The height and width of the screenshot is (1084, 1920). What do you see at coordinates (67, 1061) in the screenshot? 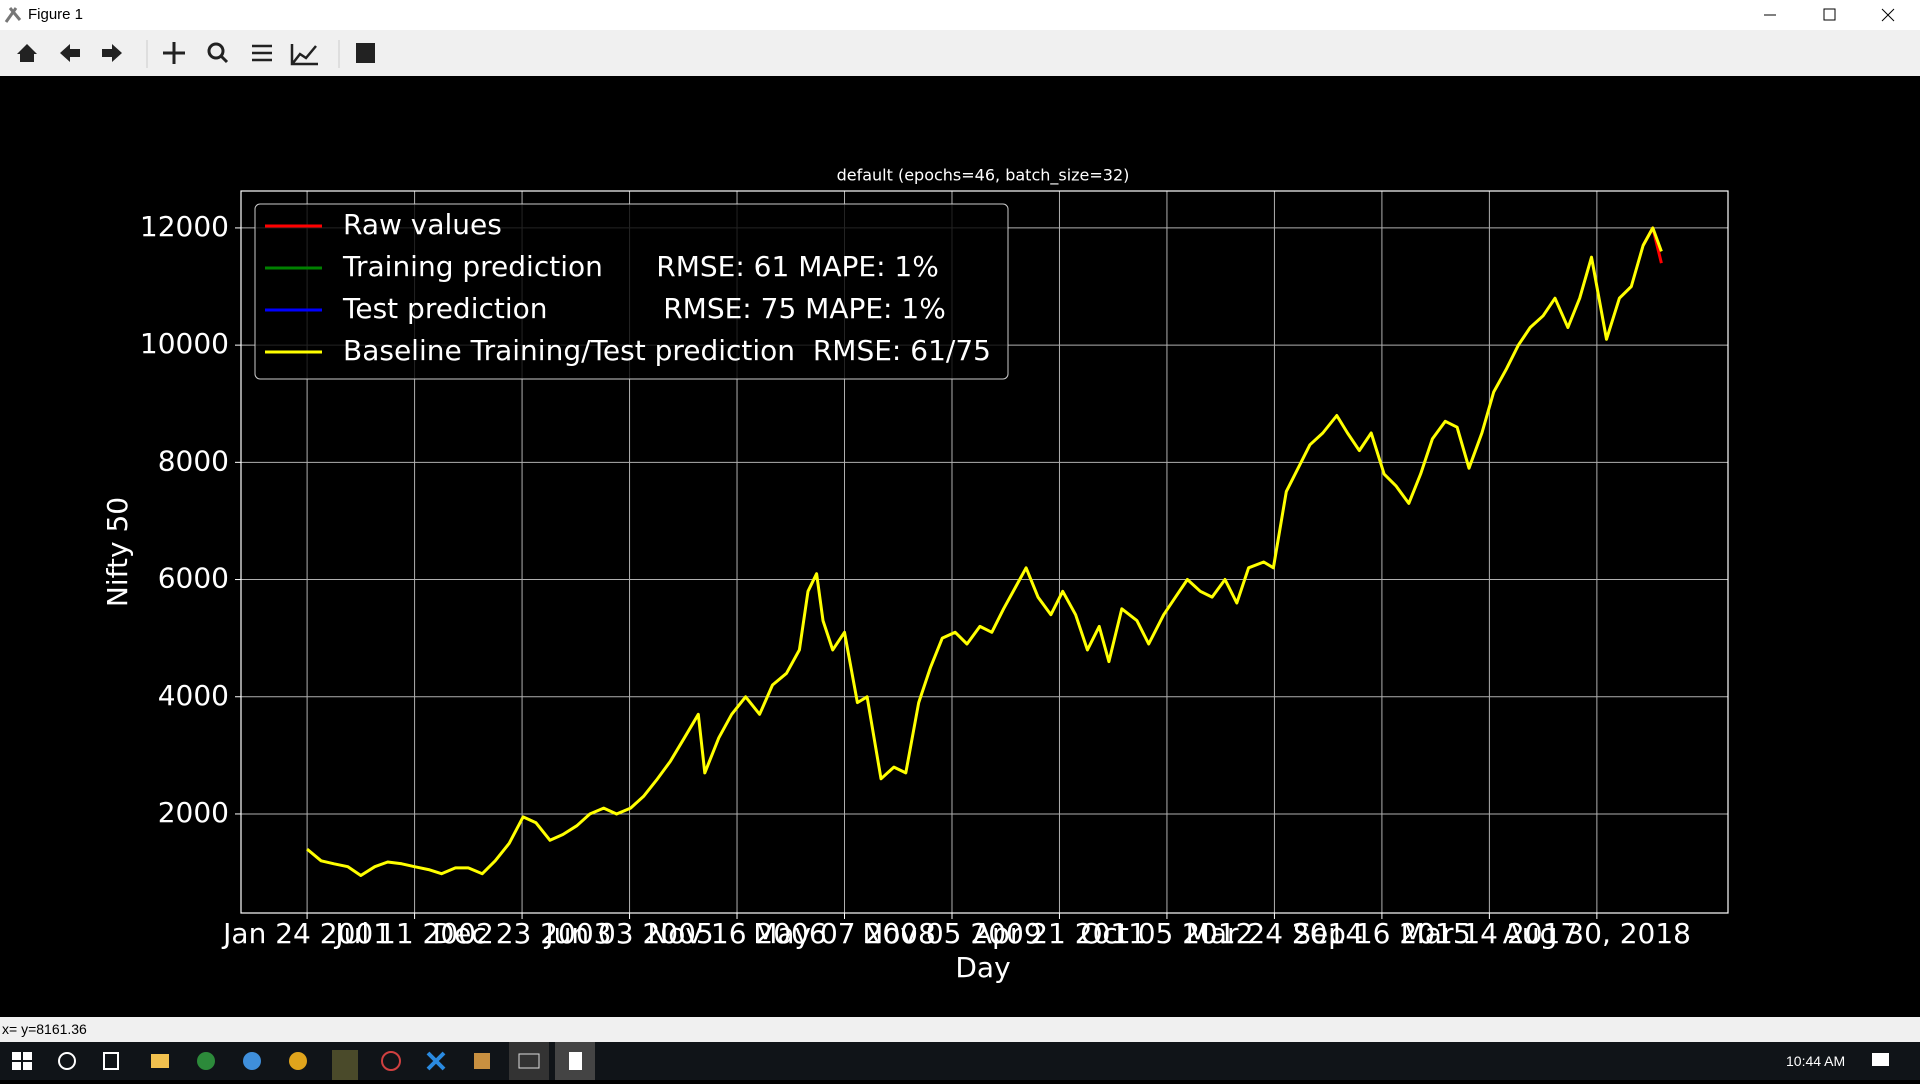
I see `search-button` at bounding box center [67, 1061].